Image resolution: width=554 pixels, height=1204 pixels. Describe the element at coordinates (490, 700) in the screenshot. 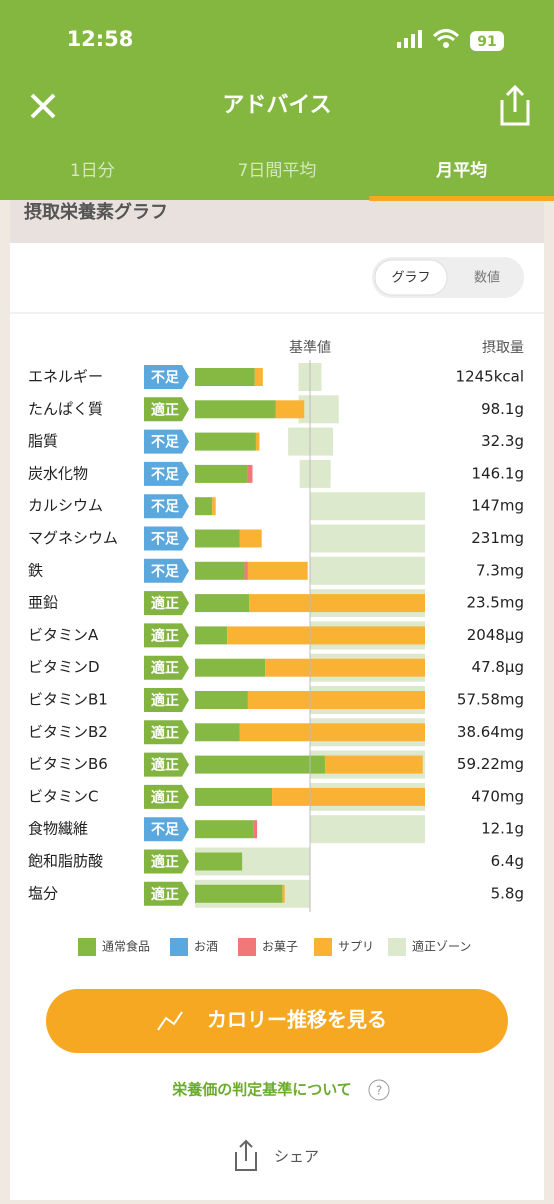

I see `amount: 57.58mg` at that location.